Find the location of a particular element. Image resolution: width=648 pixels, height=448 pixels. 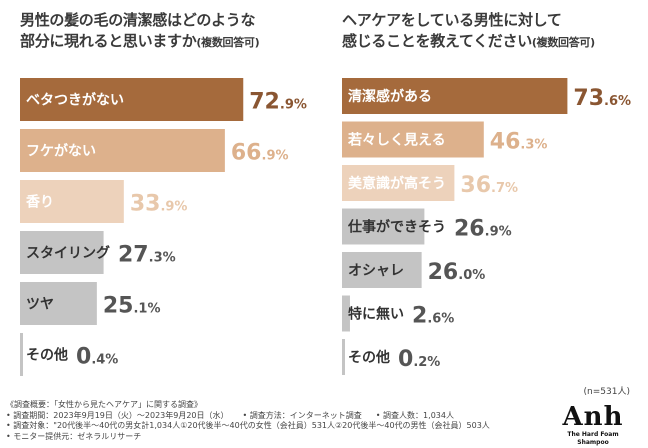

chart-title-line1: 男性の髪の毛の清潔感はどのような is located at coordinates (138, 20).